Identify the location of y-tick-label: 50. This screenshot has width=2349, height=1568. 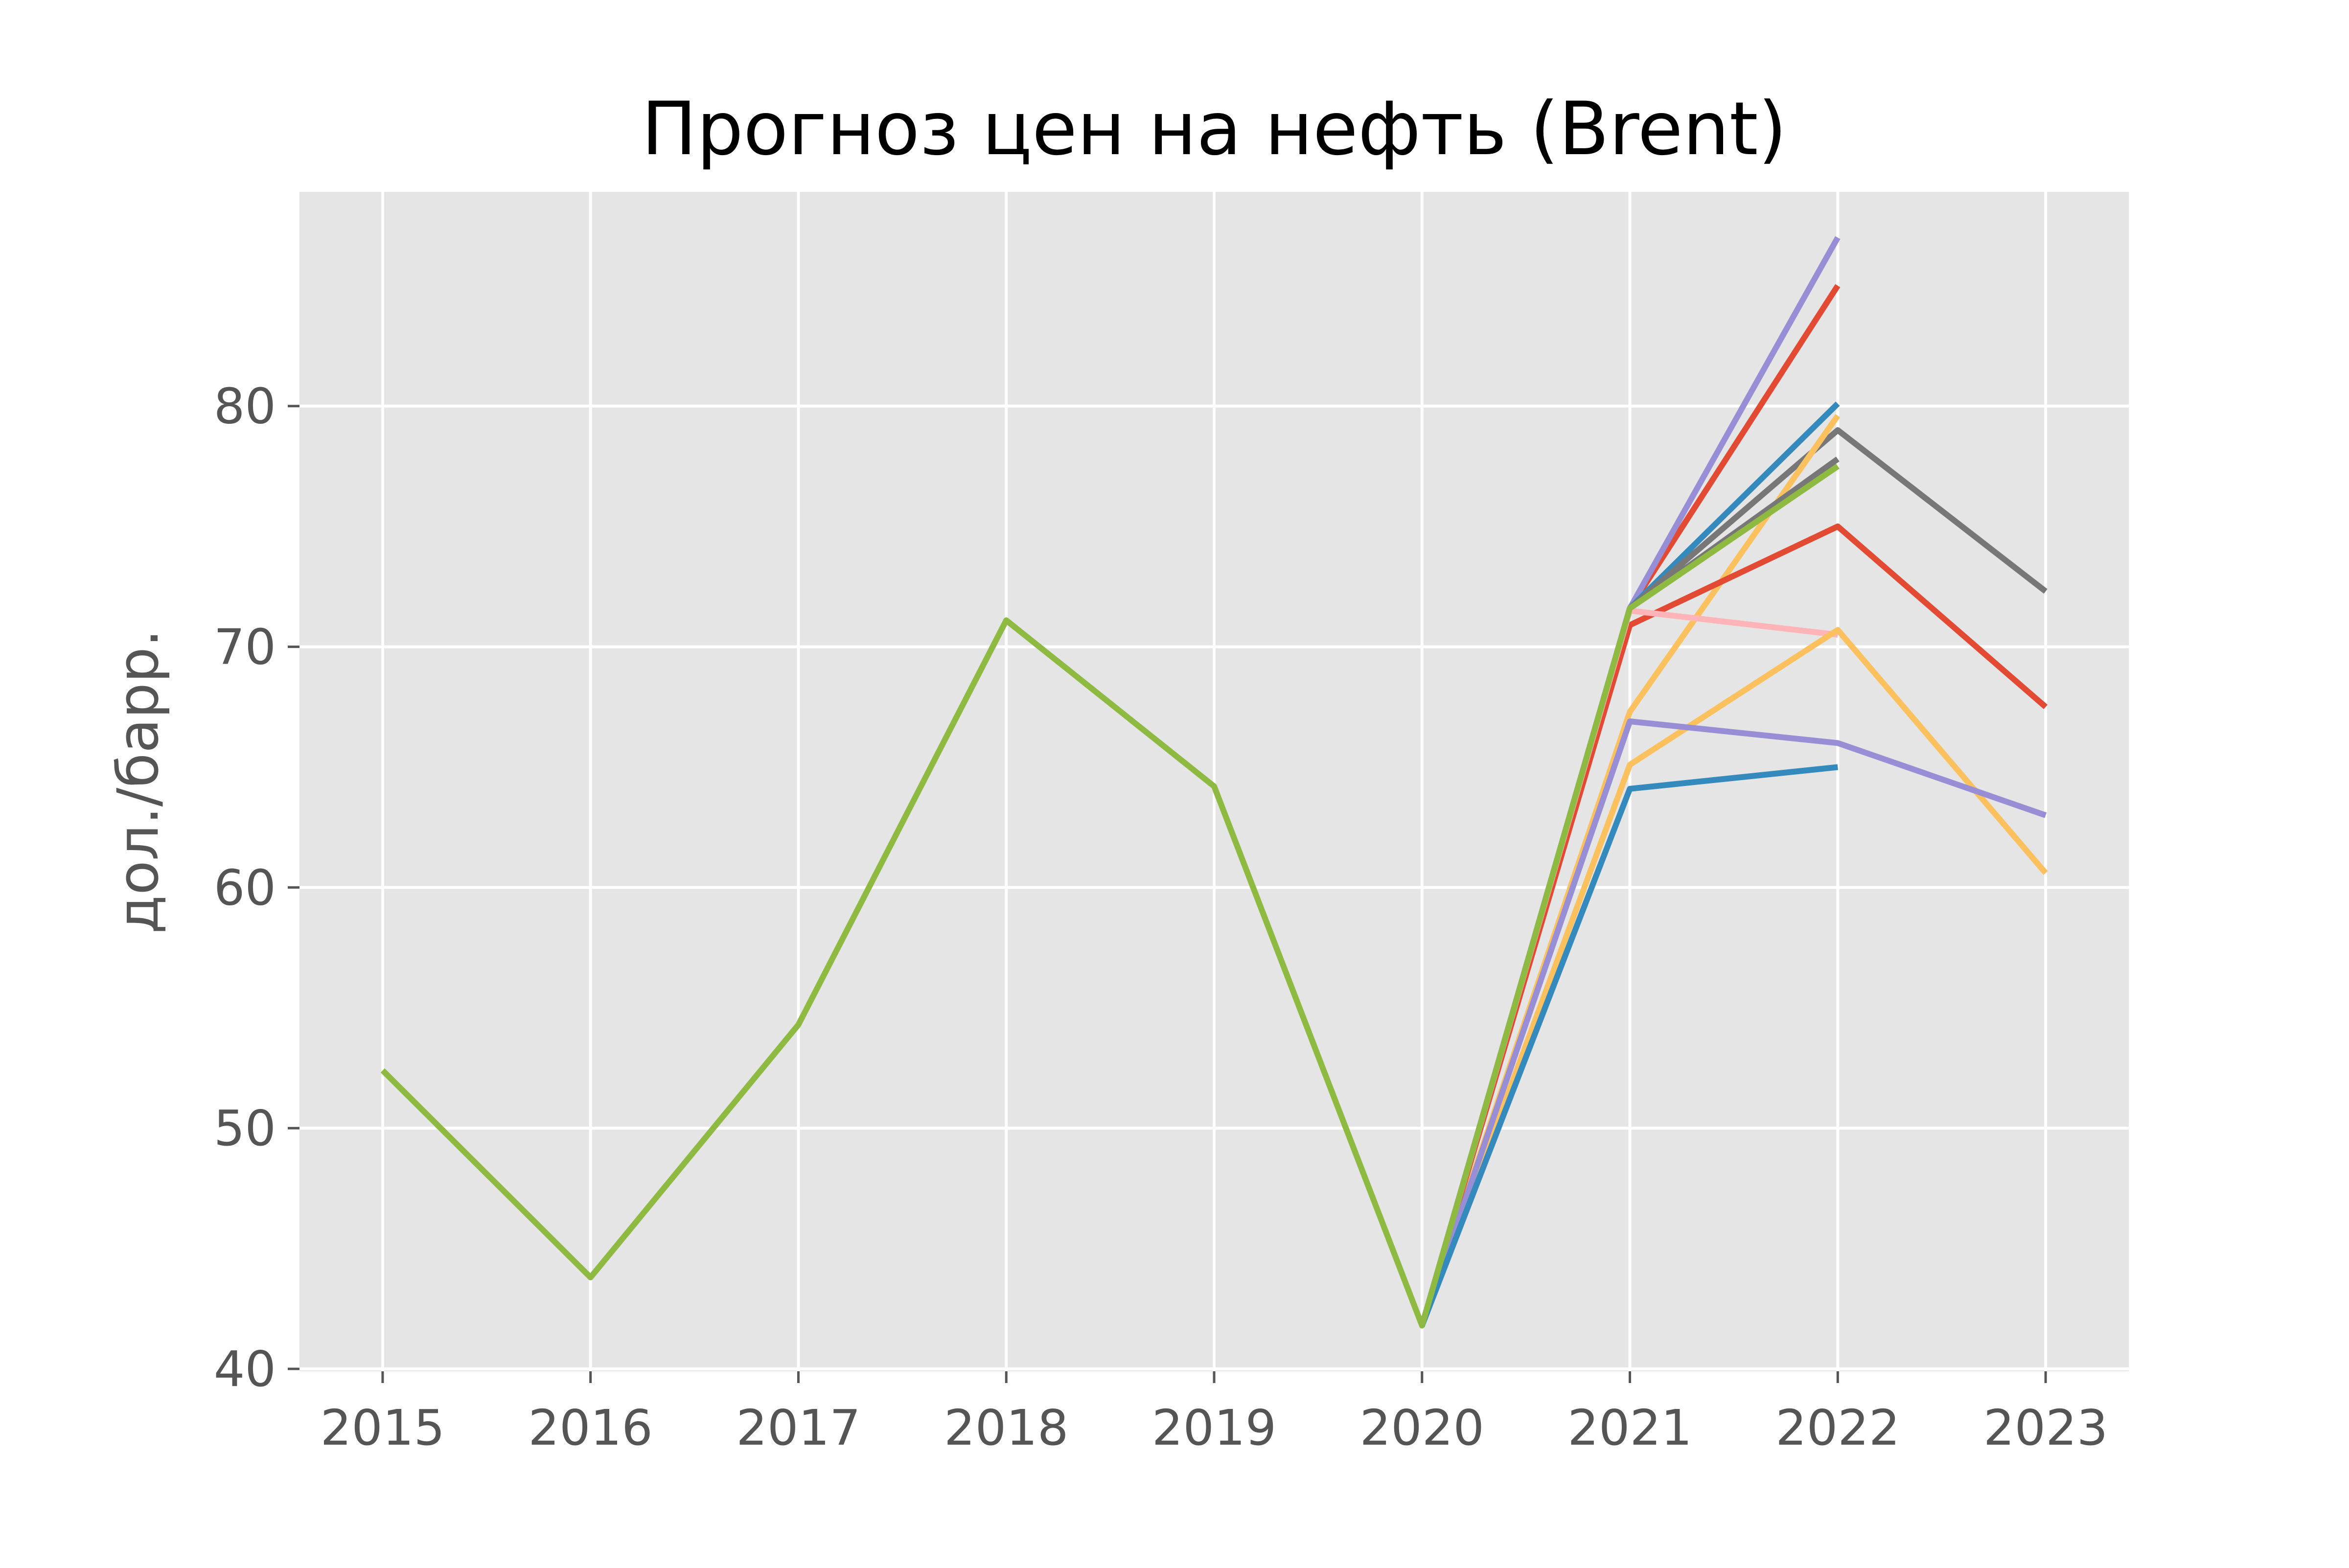
(245, 1128).